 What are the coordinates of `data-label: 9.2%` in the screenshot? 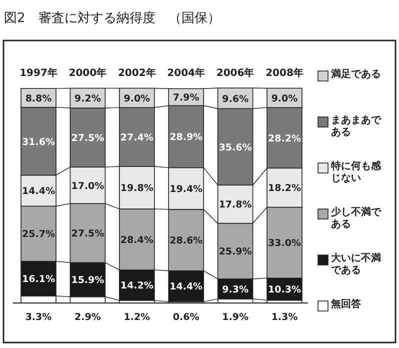 It's located at (88, 99).